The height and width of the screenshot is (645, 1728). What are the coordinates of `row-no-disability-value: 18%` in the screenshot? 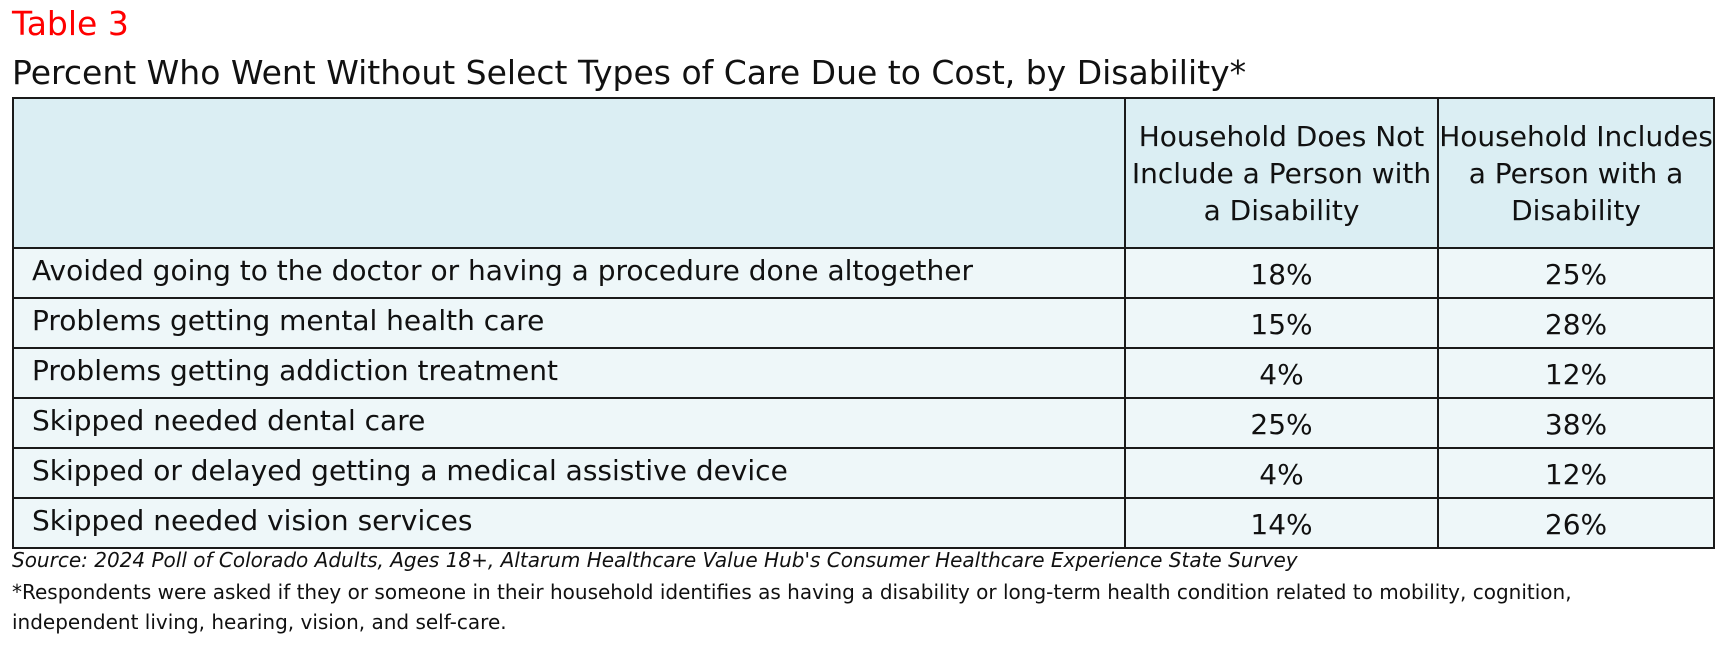 It's located at (1281, 273).